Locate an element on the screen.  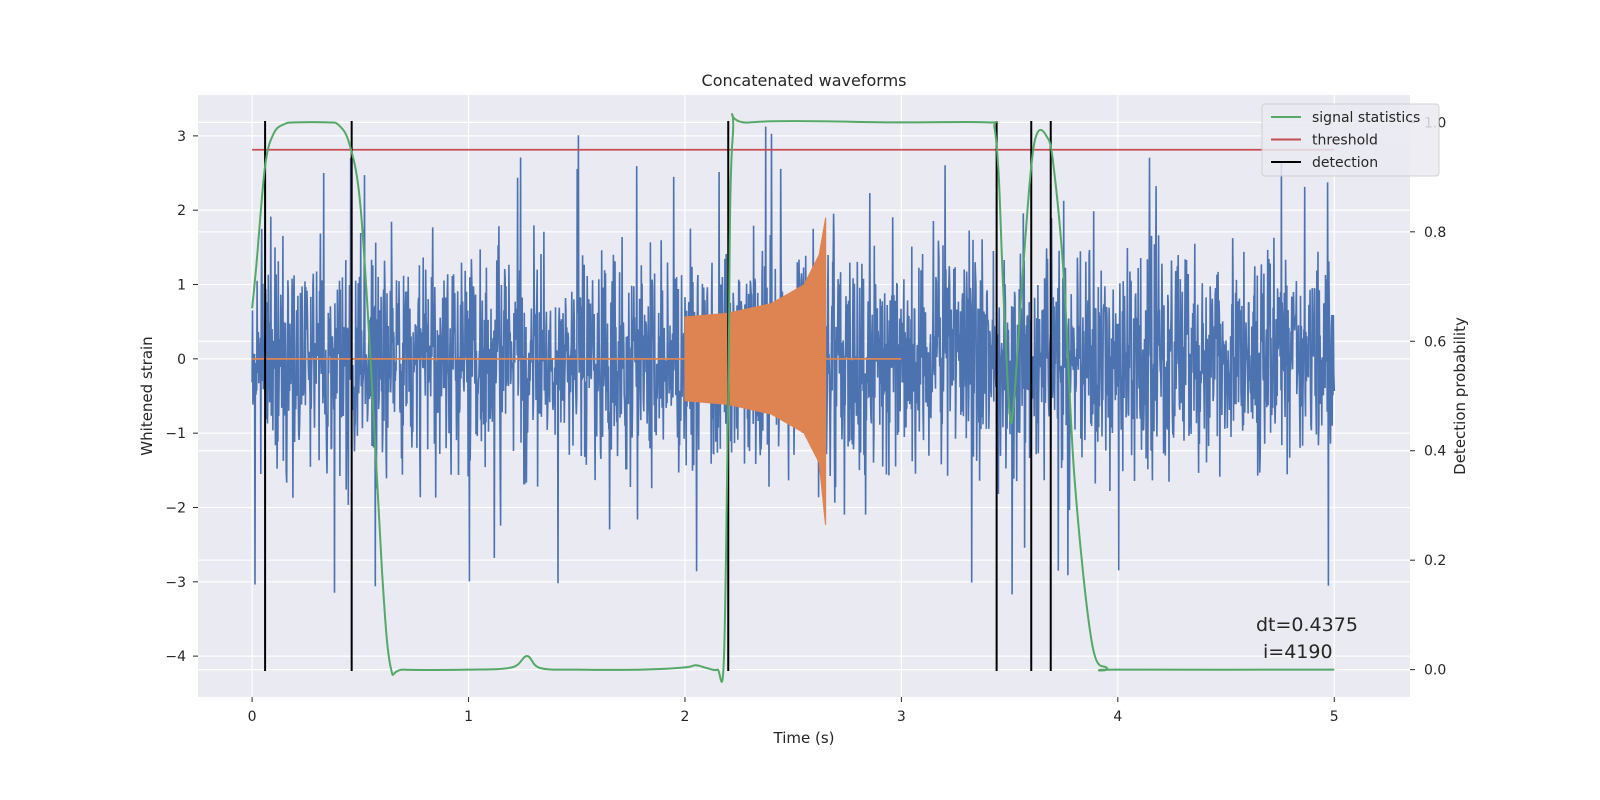
legend-item-detection: detection is located at coordinates (1345, 163).